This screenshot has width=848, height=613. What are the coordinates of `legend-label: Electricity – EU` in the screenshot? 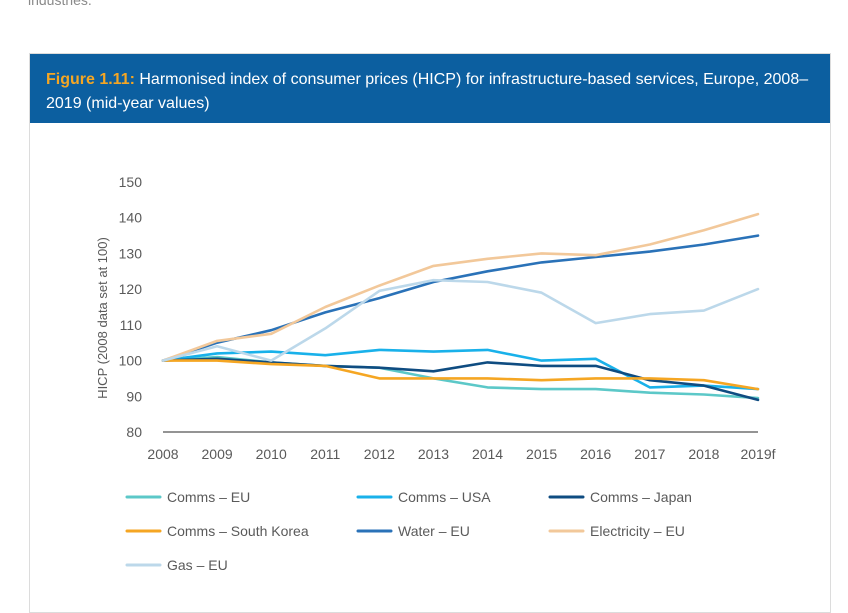 It's located at (637, 531).